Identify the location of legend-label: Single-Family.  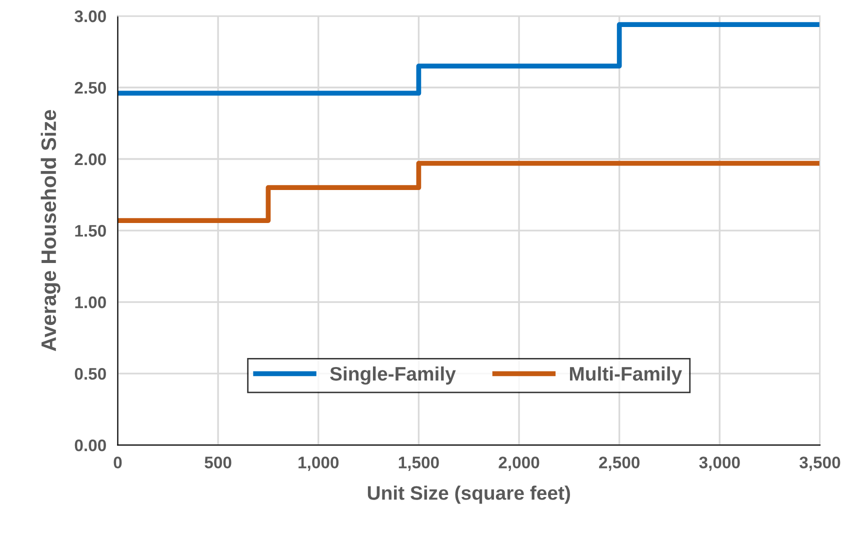
(393, 375).